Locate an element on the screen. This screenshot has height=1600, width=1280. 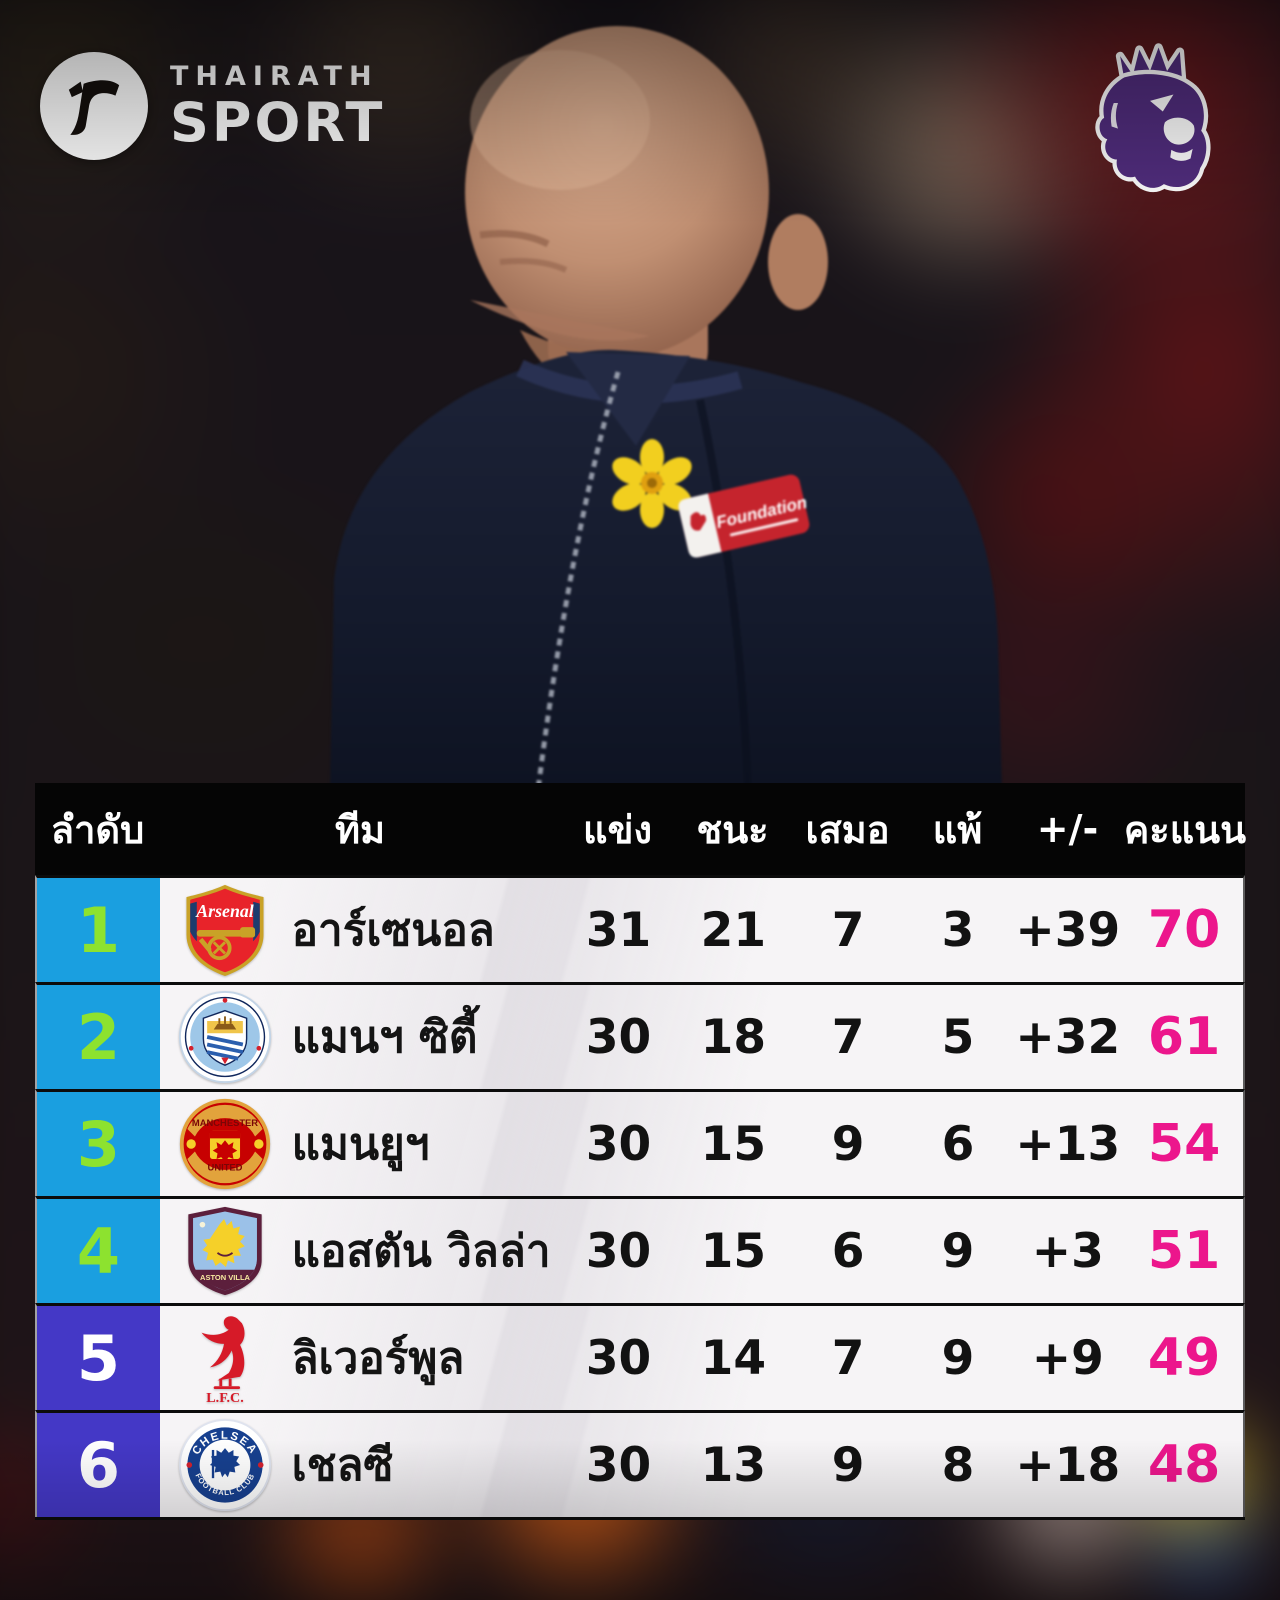
lost-value: 8 is located at coordinates (958, 1465).